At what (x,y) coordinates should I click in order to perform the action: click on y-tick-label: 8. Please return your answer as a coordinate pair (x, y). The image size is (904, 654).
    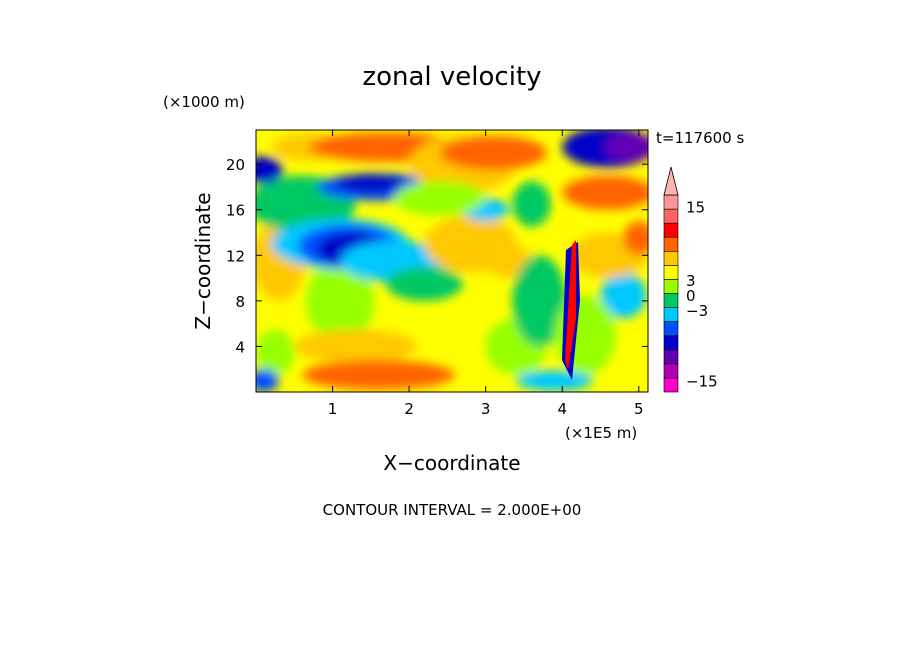
    Looking at the image, I should click on (240, 302).